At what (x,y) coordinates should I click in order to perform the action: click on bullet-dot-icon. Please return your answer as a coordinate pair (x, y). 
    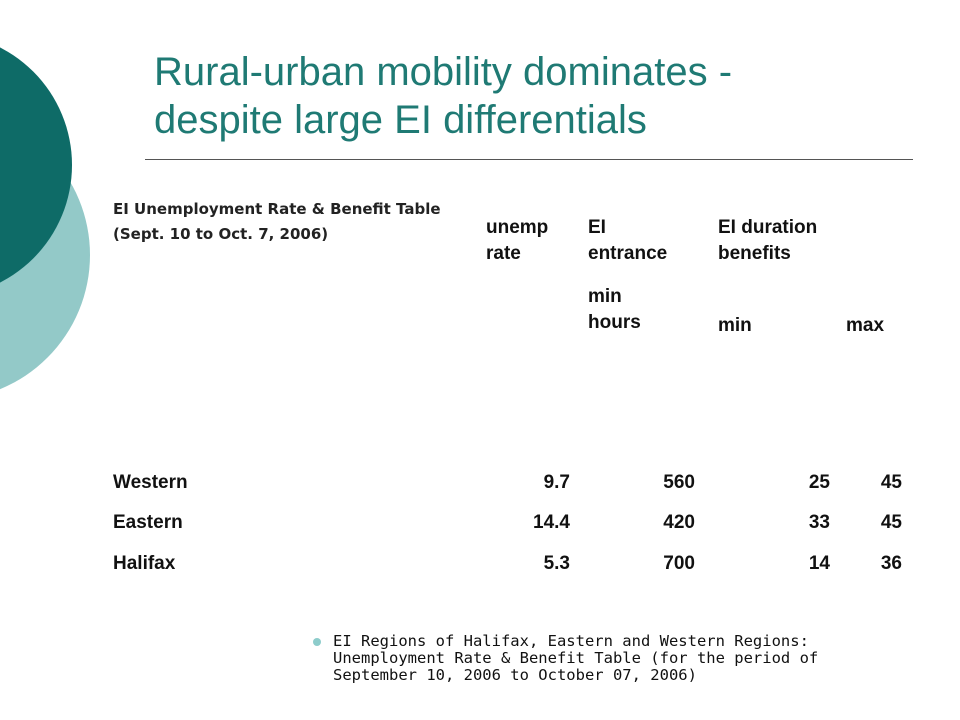
    Looking at the image, I should click on (317, 642).